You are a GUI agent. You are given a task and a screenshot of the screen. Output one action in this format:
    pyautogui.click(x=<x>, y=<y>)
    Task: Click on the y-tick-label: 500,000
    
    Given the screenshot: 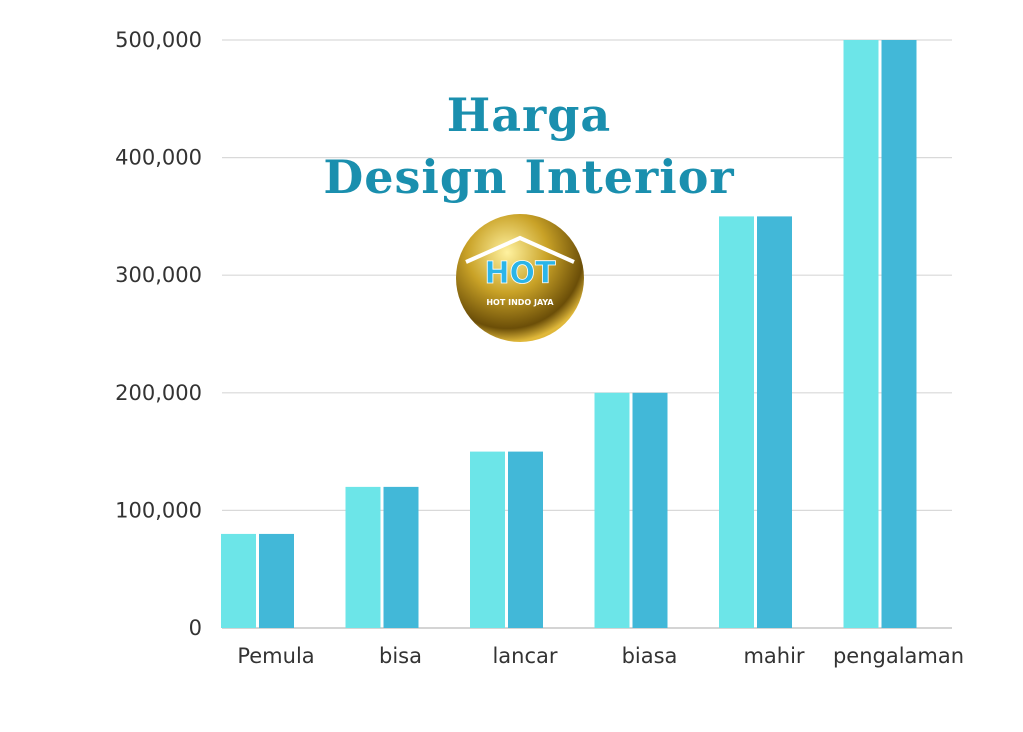 What is the action you would take?
    pyautogui.click(x=158, y=40)
    